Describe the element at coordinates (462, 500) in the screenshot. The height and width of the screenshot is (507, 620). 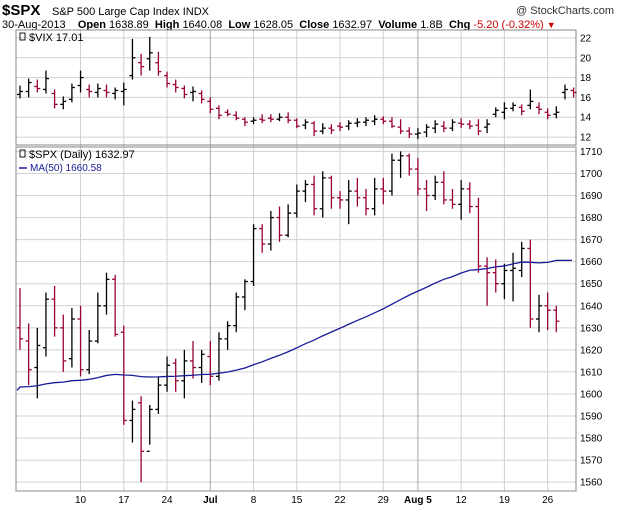
I see `x-tick-label: 12` at that location.